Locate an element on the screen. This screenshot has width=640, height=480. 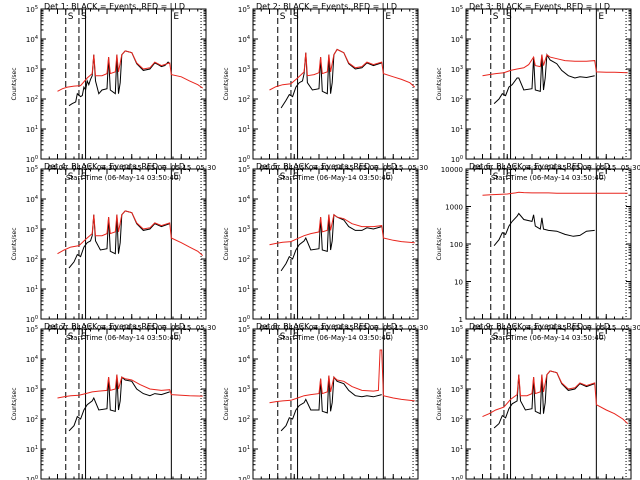
y-tick-label: 10000 is located at coordinates (452, 170).